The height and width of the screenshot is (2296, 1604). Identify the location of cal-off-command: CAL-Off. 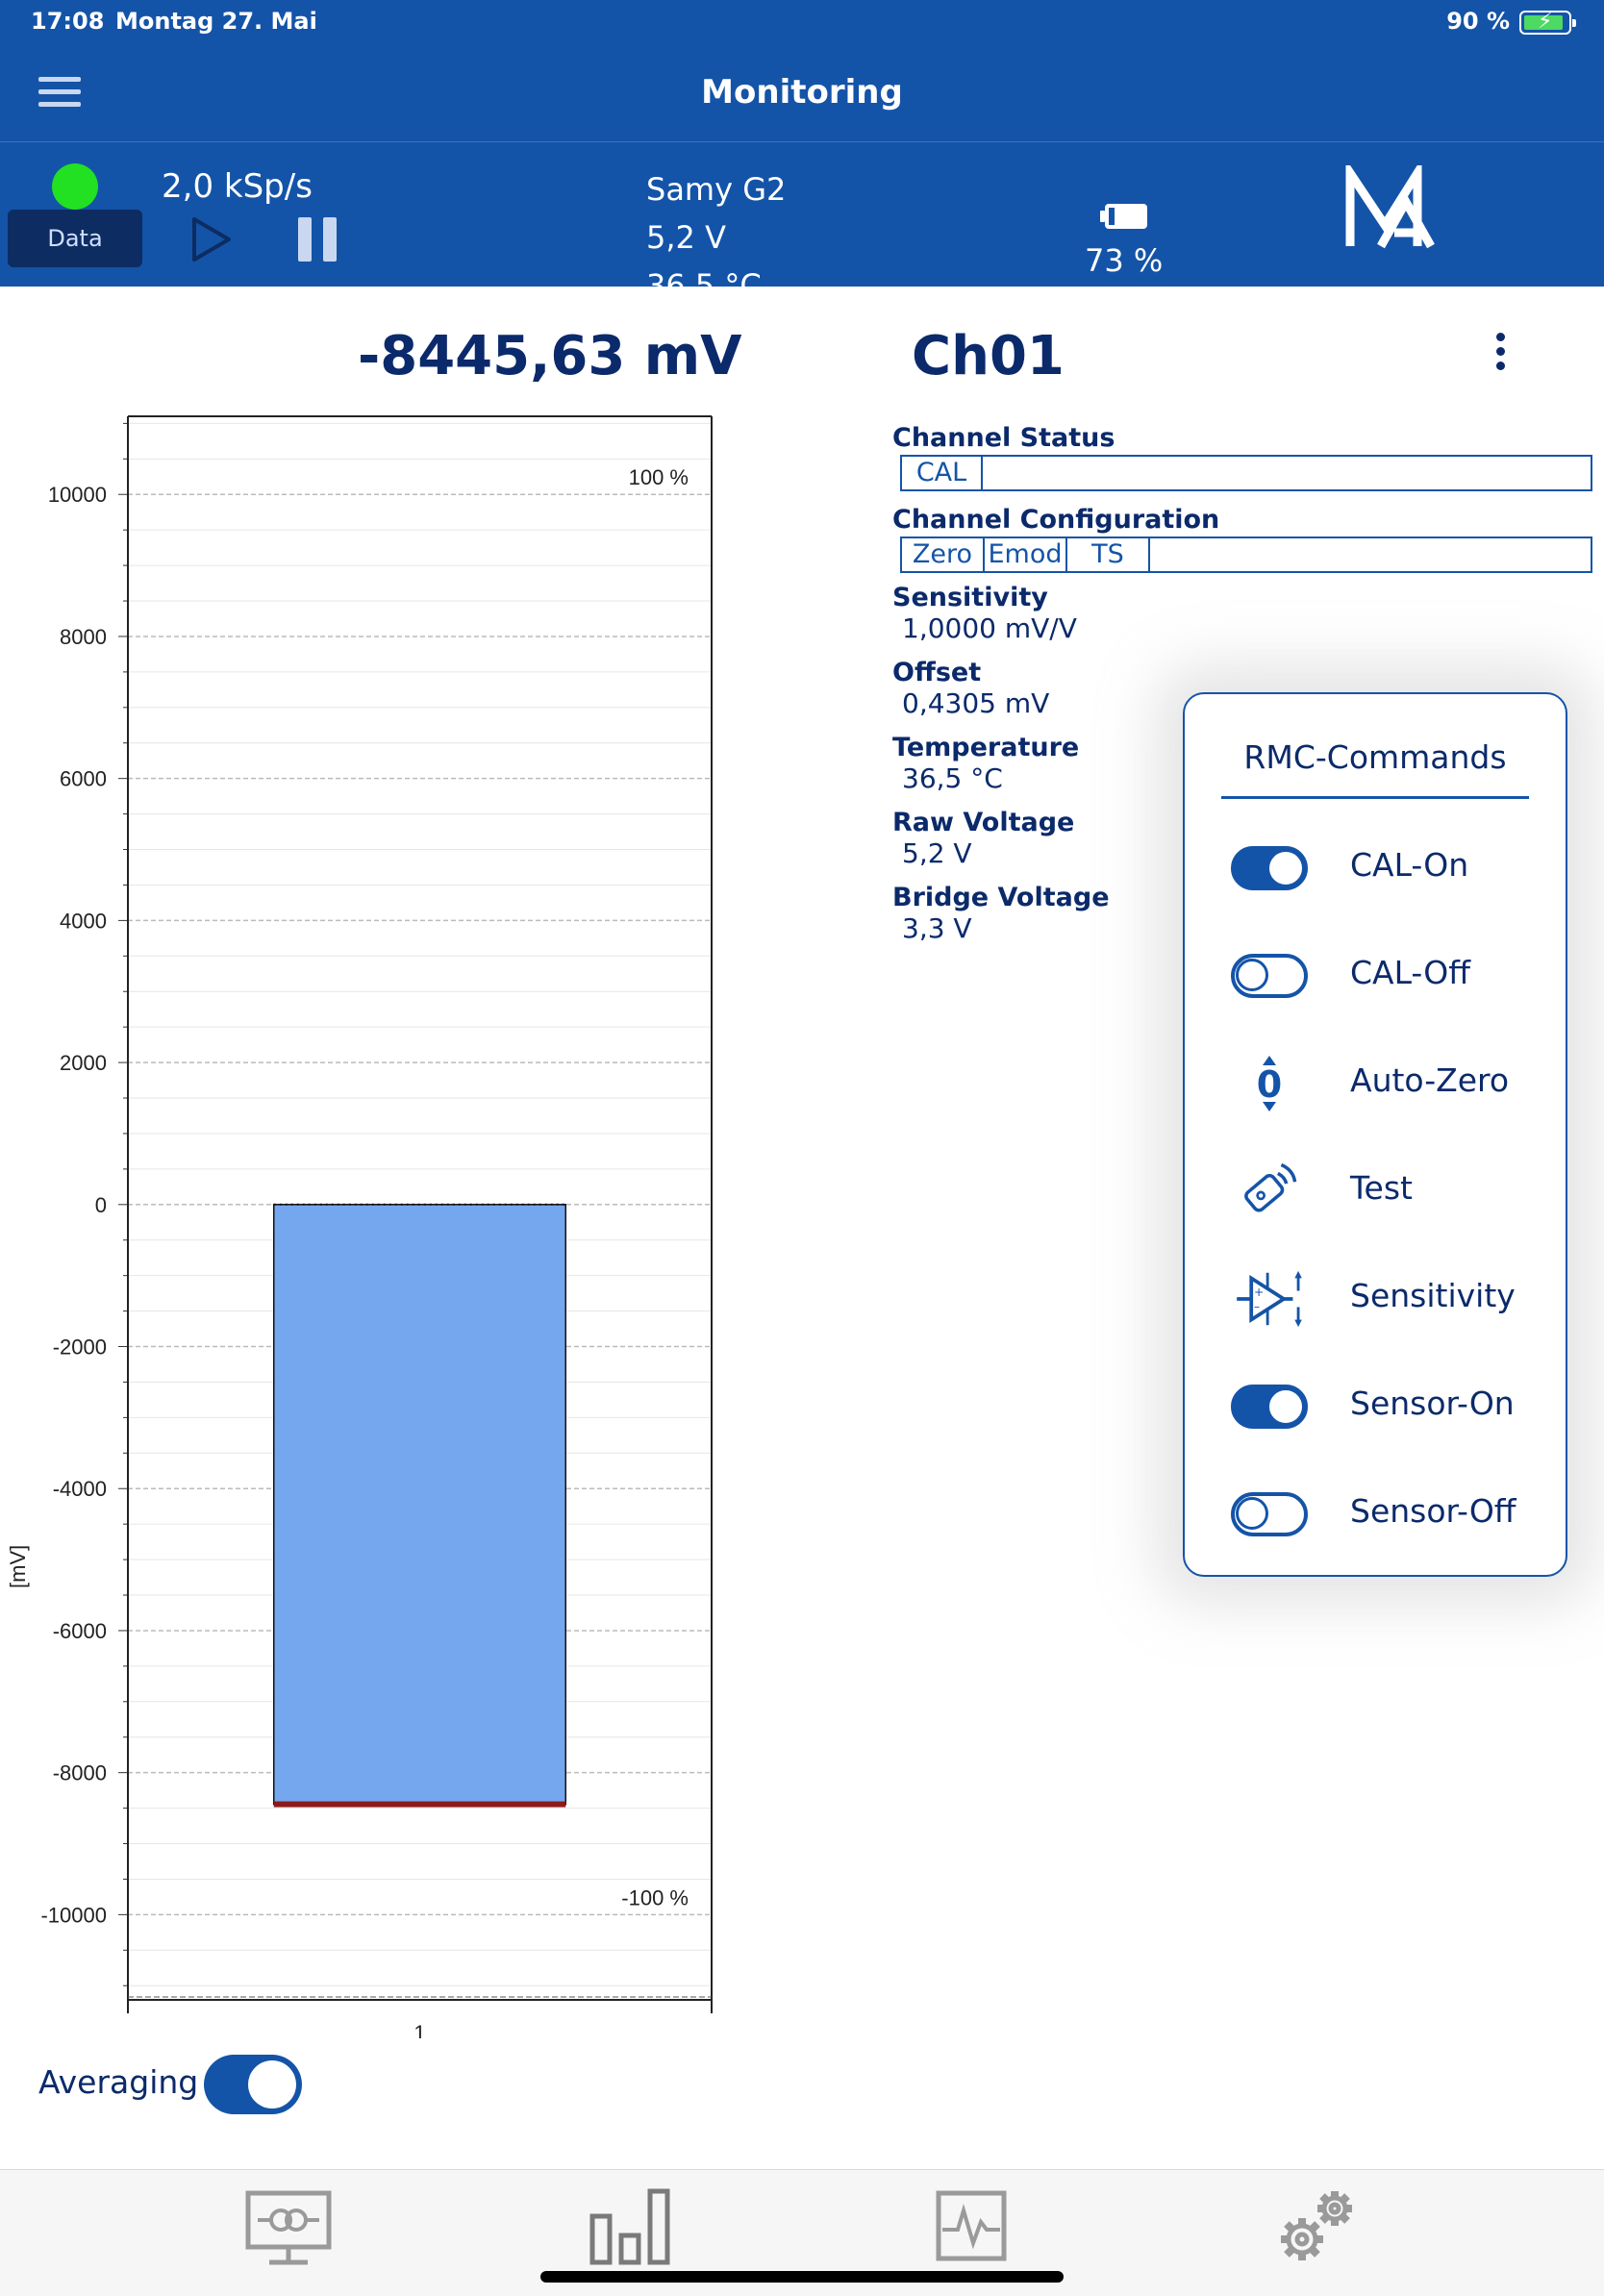
(1394, 975).